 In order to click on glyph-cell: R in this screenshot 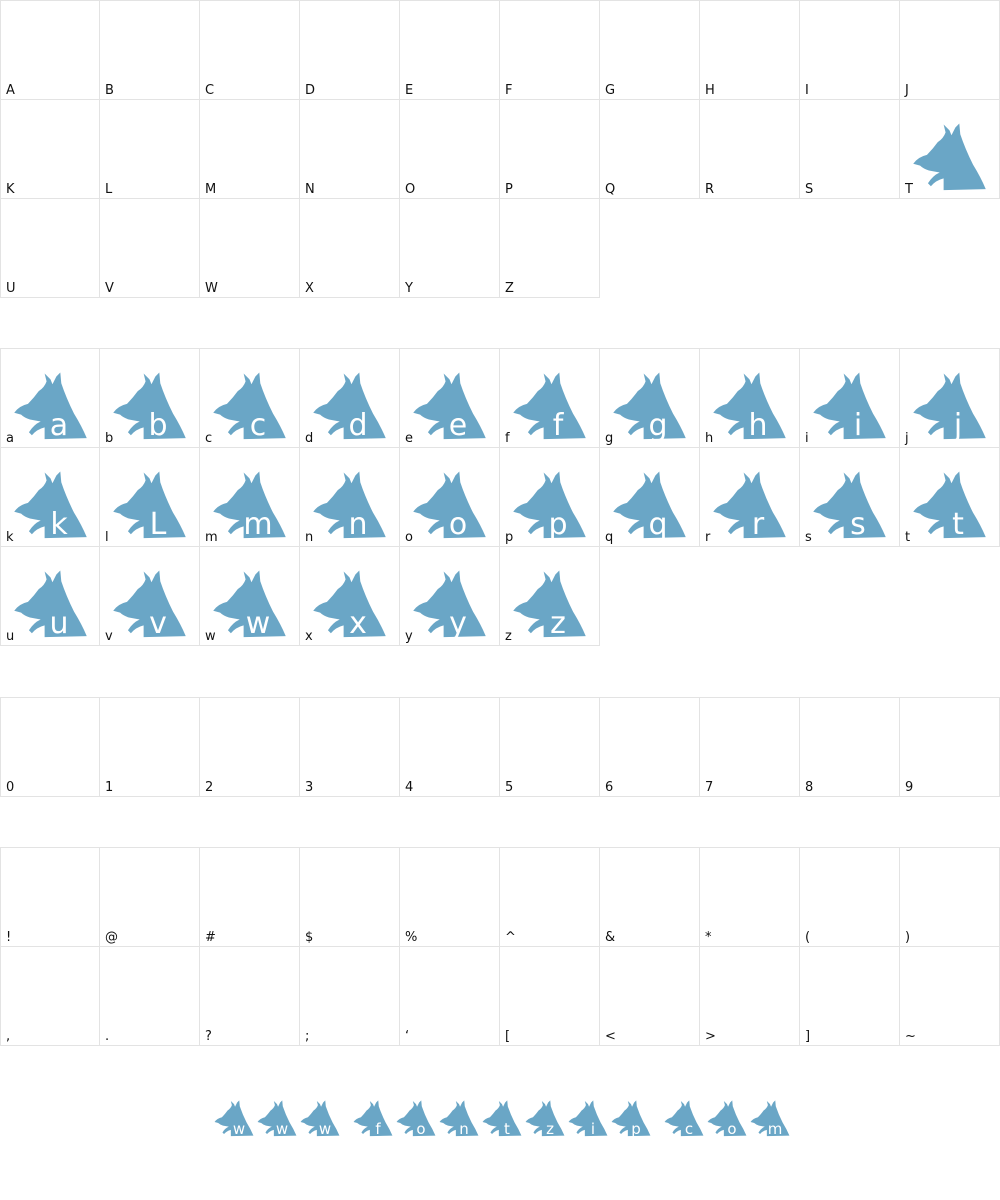, I will do `click(750, 149)`.